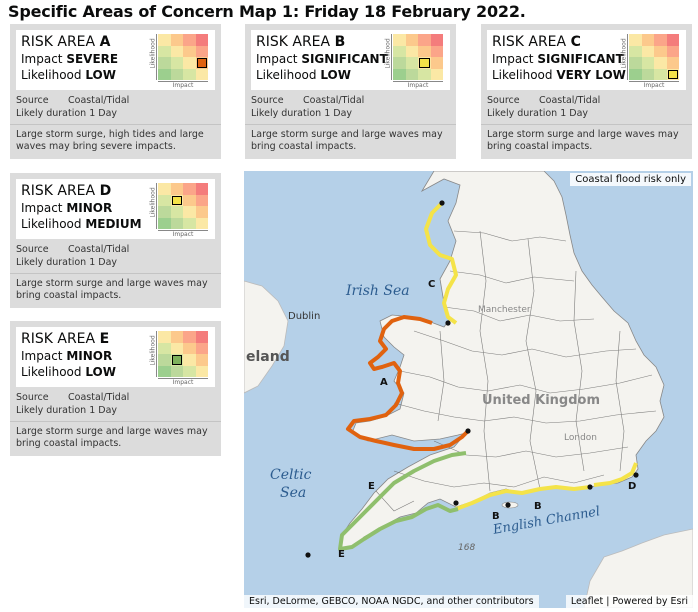 The height and width of the screenshot is (612, 698). I want to click on risk-area-id: C, so click(575, 42).